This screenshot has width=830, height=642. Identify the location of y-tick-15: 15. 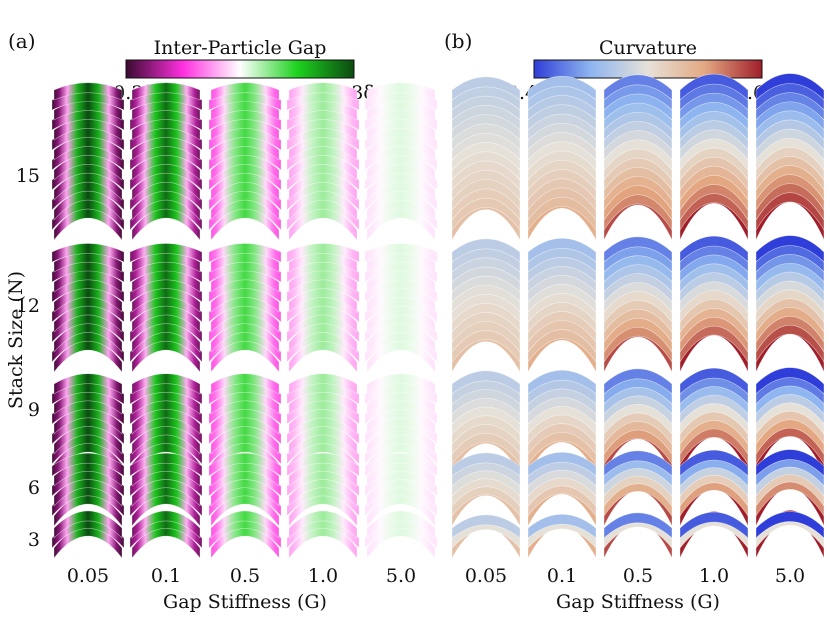
(28, 176).